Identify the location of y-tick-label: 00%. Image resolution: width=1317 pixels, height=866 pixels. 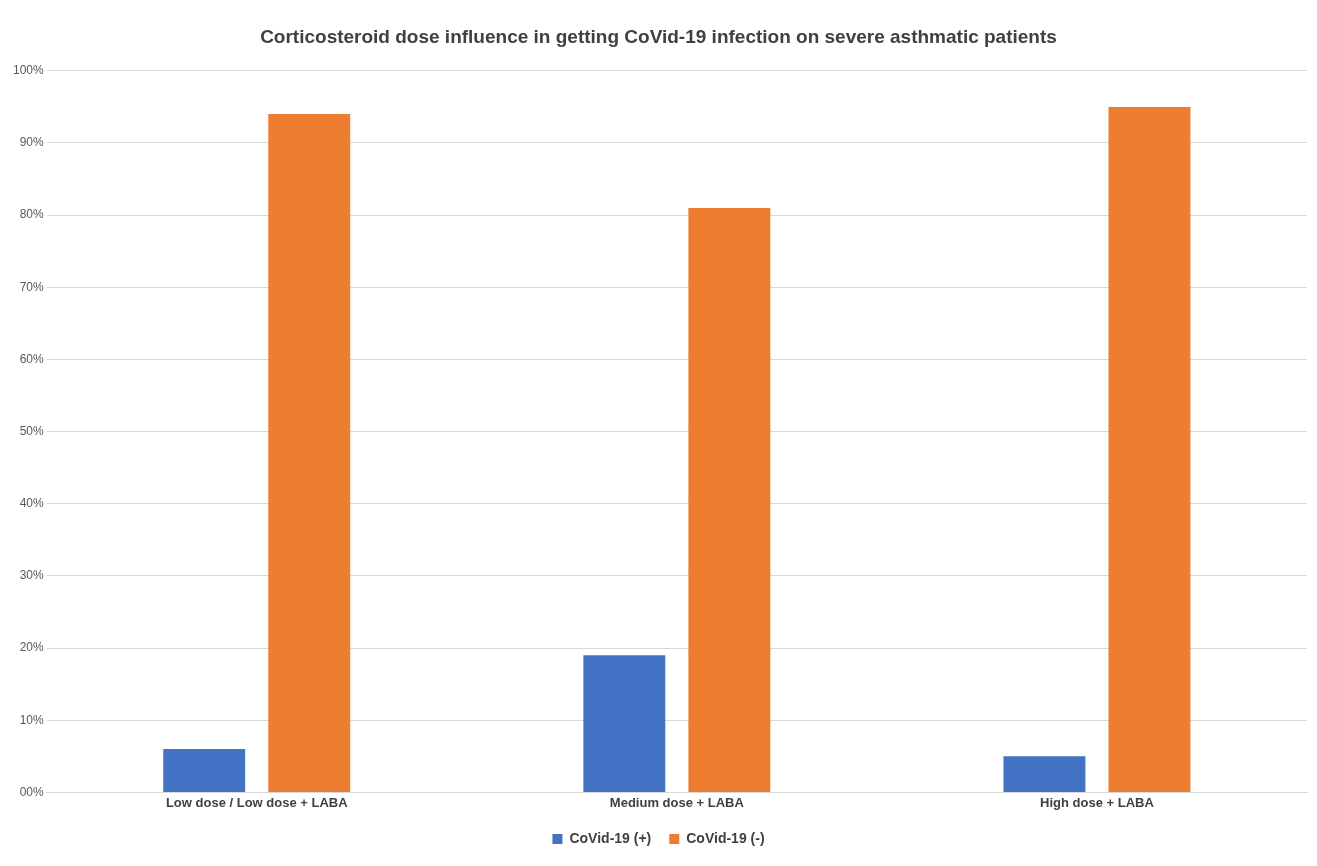
(32, 791).